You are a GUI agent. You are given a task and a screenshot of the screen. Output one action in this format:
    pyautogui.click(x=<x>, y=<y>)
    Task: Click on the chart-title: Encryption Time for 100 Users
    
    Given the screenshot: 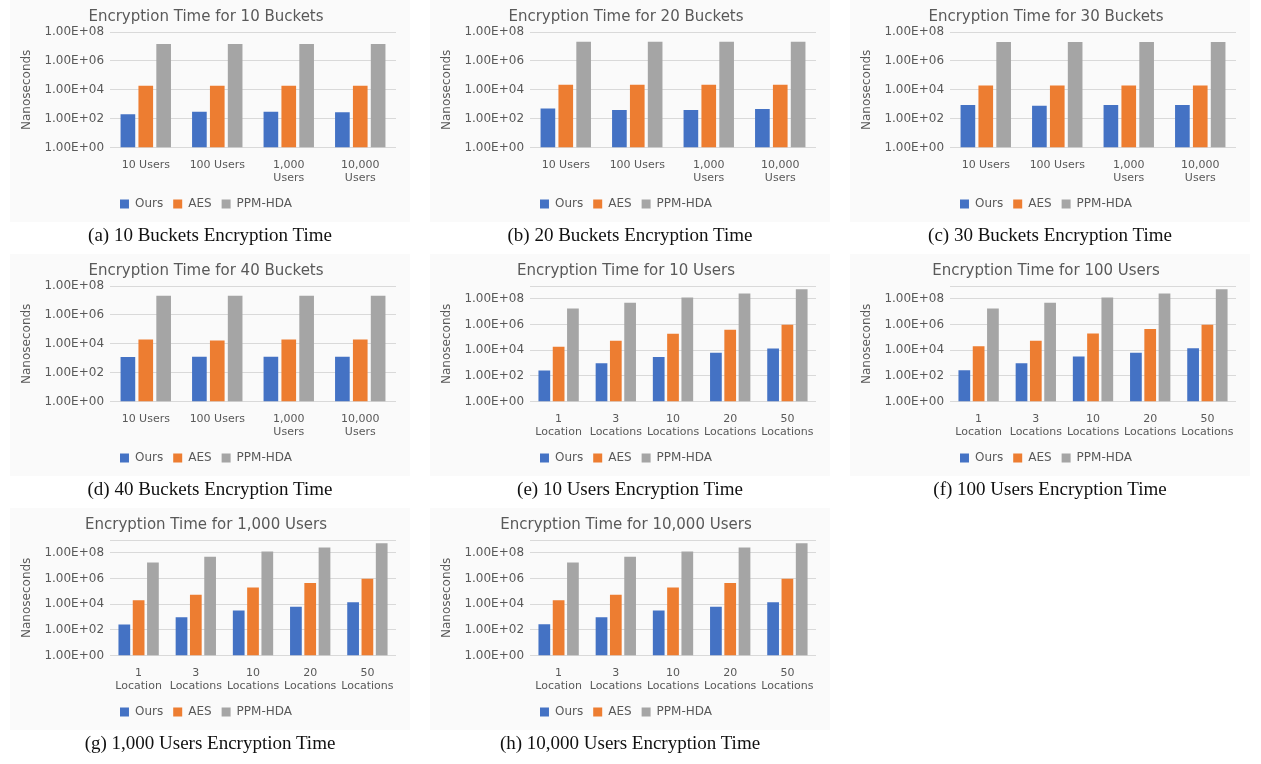 What is the action you would take?
    pyautogui.click(x=1046, y=269)
    